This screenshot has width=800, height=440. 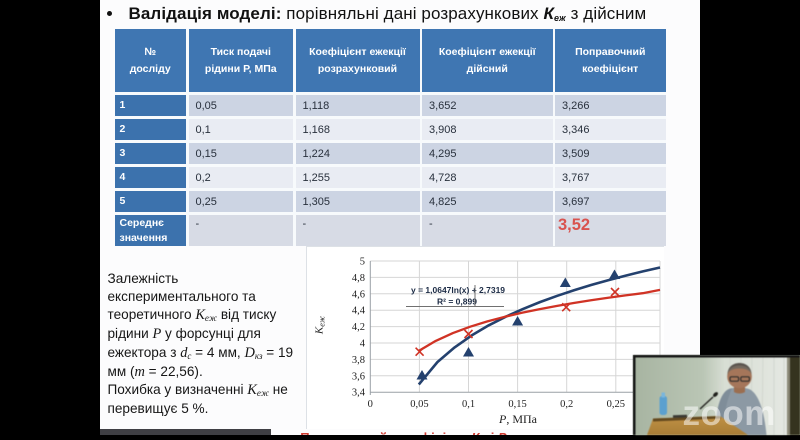 I want to click on svg-text: 4,4, so click(x=359, y=311).